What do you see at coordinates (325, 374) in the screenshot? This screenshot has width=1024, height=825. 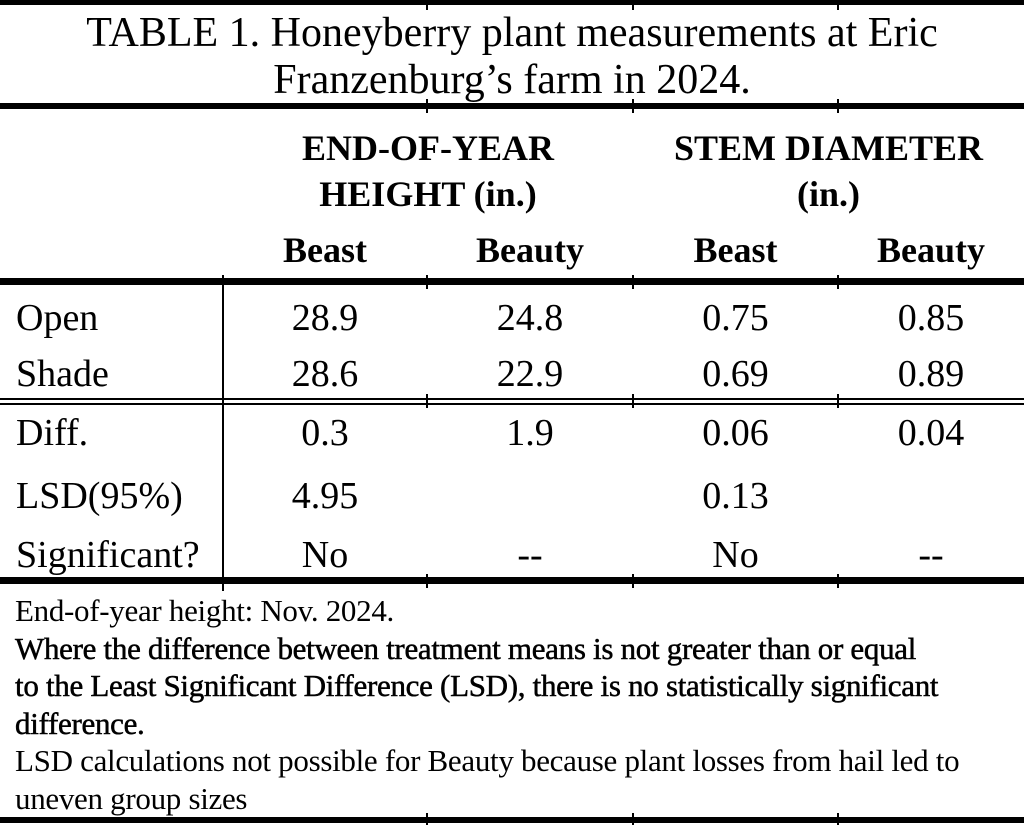 I see `data-cell: 28.6` at bounding box center [325, 374].